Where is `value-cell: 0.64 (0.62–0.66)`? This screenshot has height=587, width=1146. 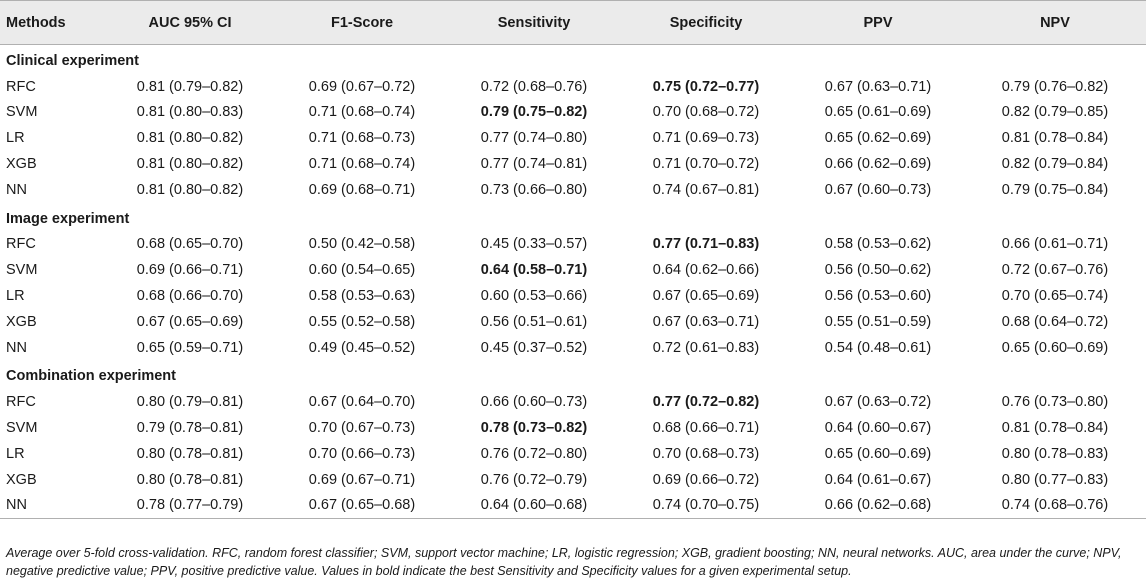 value-cell: 0.64 (0.62–0.66) is located at coordinates (706, 270).